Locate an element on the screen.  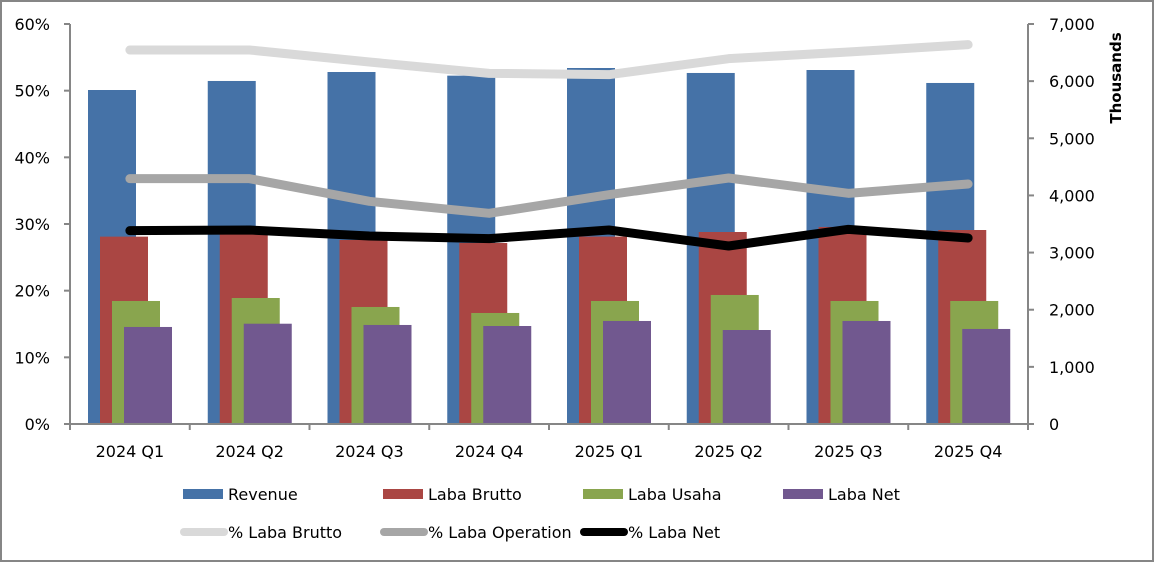
legend-swatch-laba-net is located at coordinates (803, 494).